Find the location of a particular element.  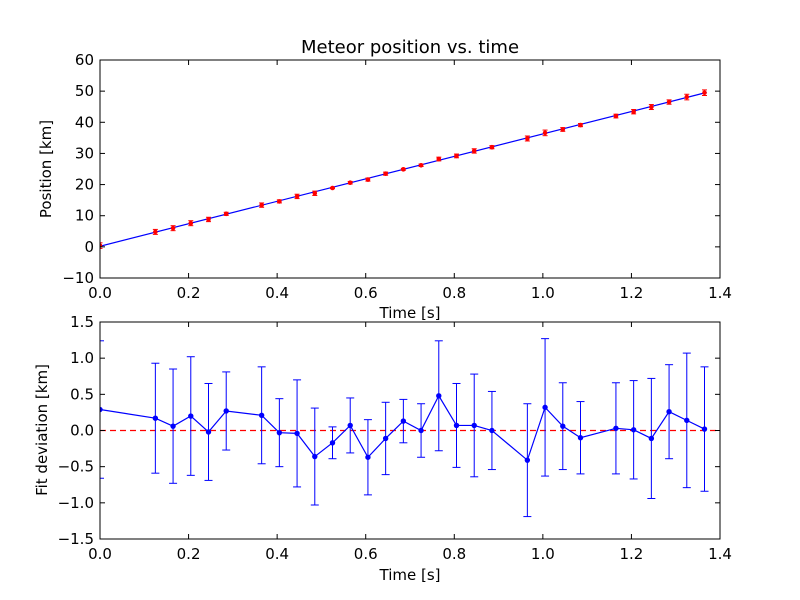

deviation-x-tick-label: 0.6 is located at coordinates (366, 554).